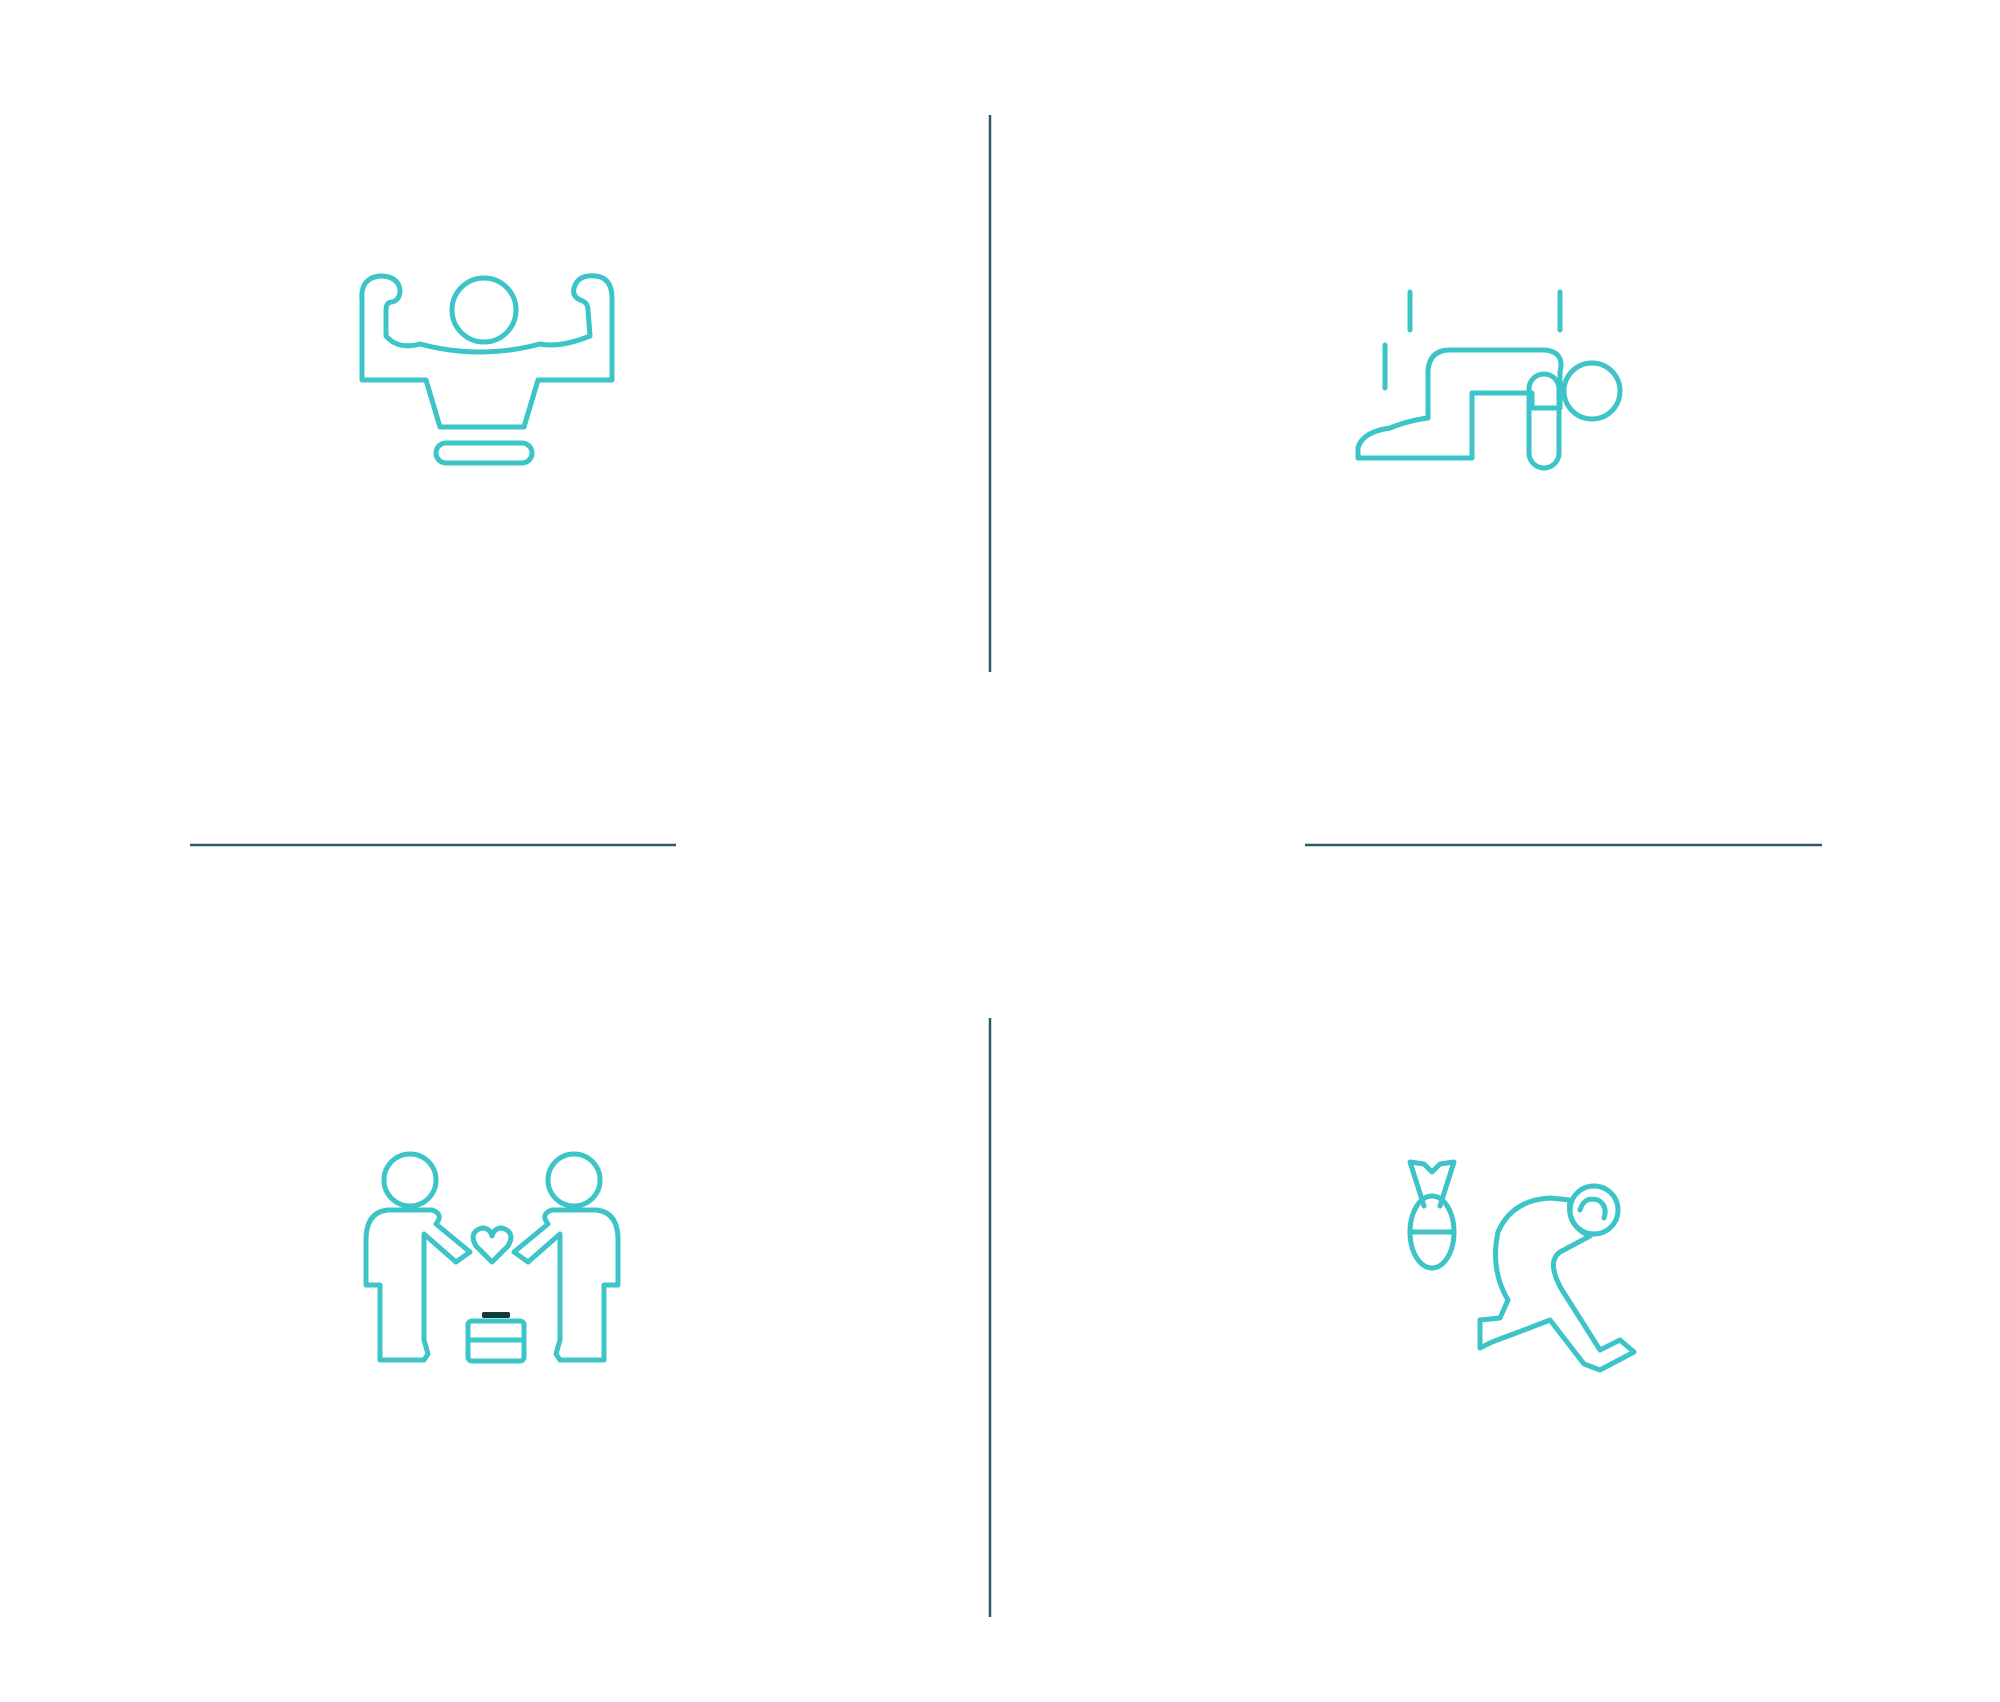 The width and height of the screenshot is (2000, 1702). I want to click on person-stressed-bomb-icon, so click(1522, 1266).